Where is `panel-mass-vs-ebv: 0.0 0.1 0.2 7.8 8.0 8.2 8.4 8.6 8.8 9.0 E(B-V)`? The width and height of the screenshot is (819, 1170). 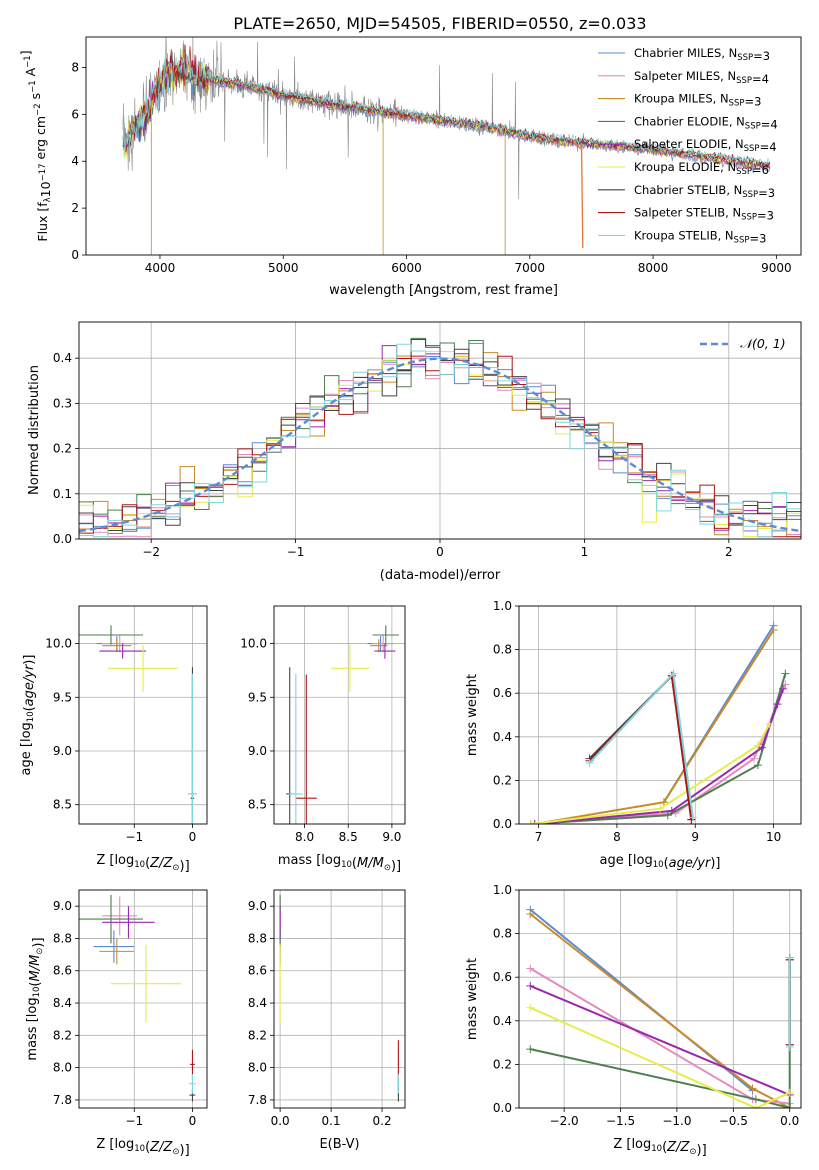 panel-mass-vs-ebv: 0.0 0.1 0.2 7.8 8.0 8.2 8.4 8.6 8.8 9.0 E(B-V) is located at coordinates (327, 1020).